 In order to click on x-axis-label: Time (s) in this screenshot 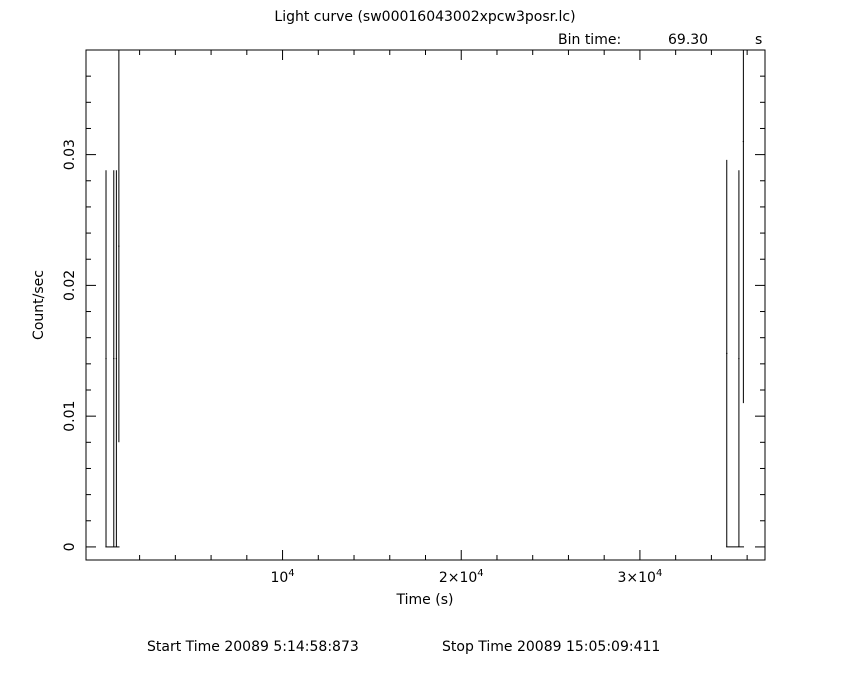, I will do `click(425, 600)`.